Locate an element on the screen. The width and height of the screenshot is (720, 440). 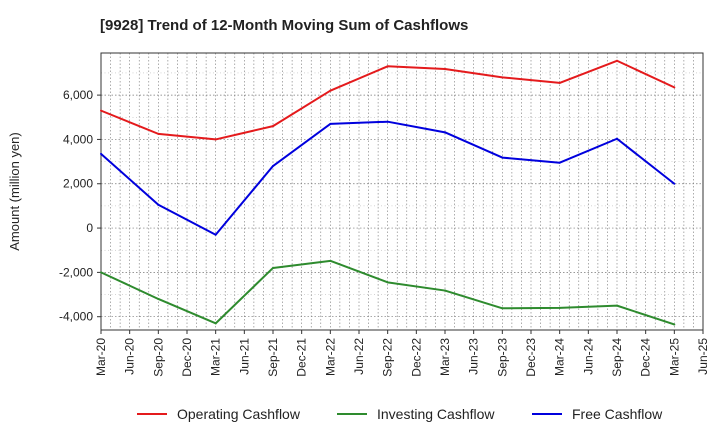
y-tick-label: 0 is located at coordinates (89, 228).